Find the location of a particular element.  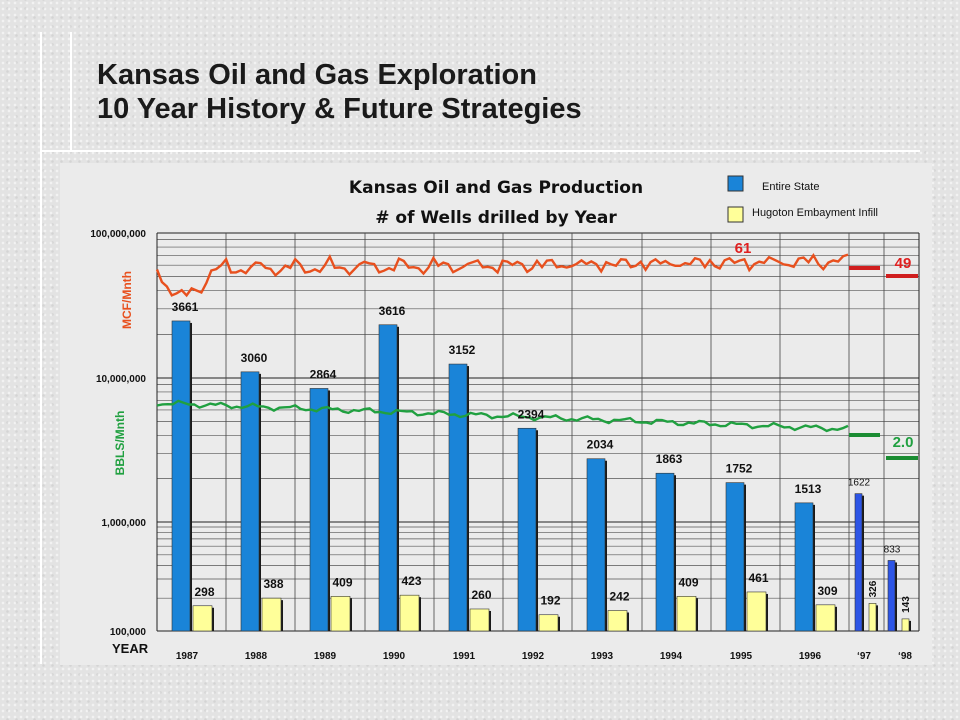

legend-swatch-entire-state is located at coordinates (735, 183).